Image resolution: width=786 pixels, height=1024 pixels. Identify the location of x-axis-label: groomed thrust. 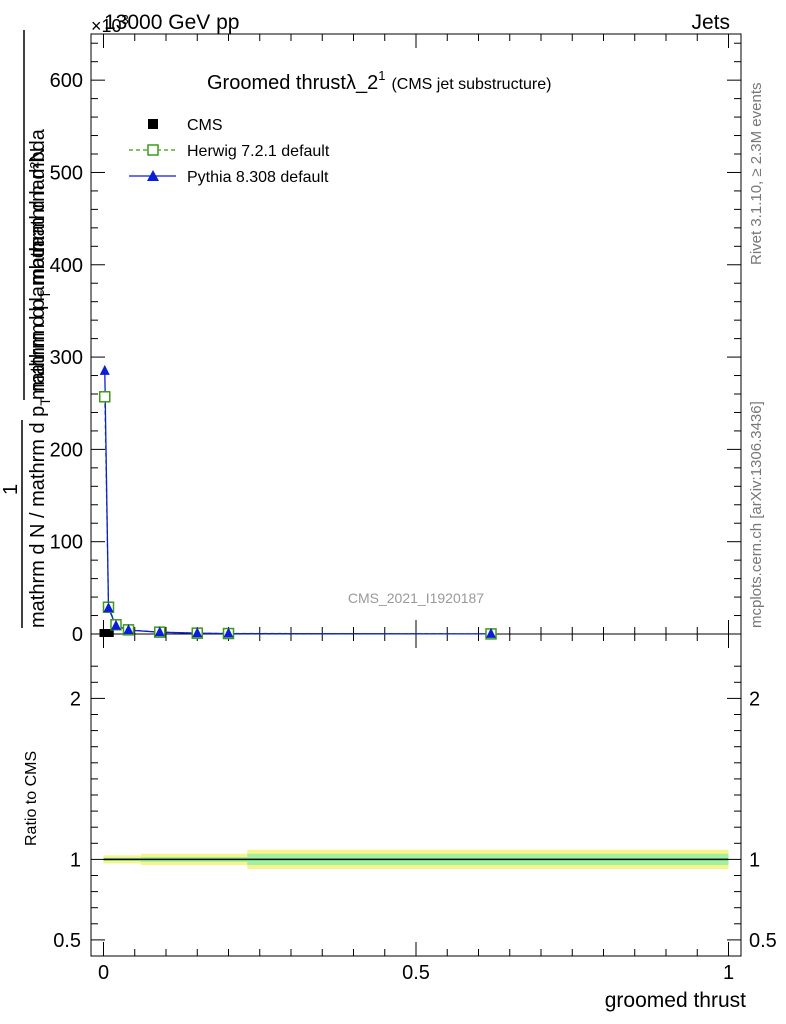
(675, 1000).